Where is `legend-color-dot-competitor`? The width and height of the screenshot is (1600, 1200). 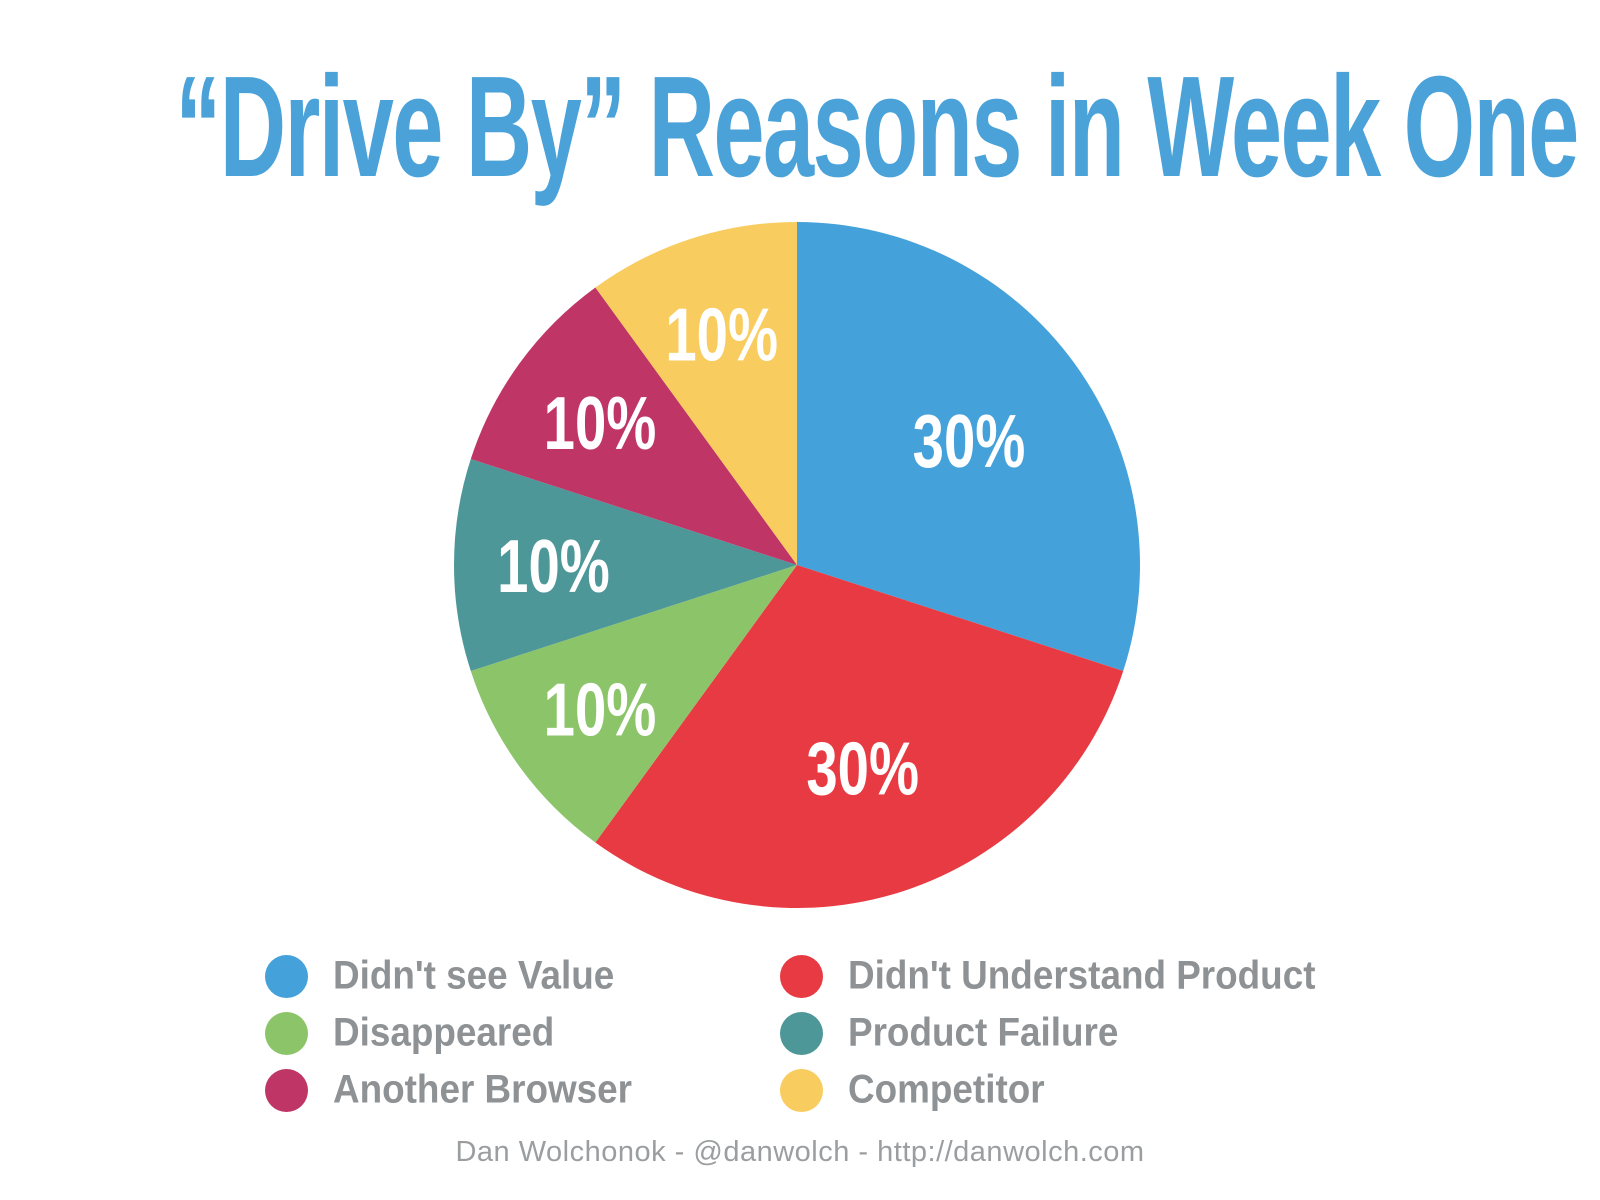 legend-color-dot-competitor is located at coordinates (801, 1090).